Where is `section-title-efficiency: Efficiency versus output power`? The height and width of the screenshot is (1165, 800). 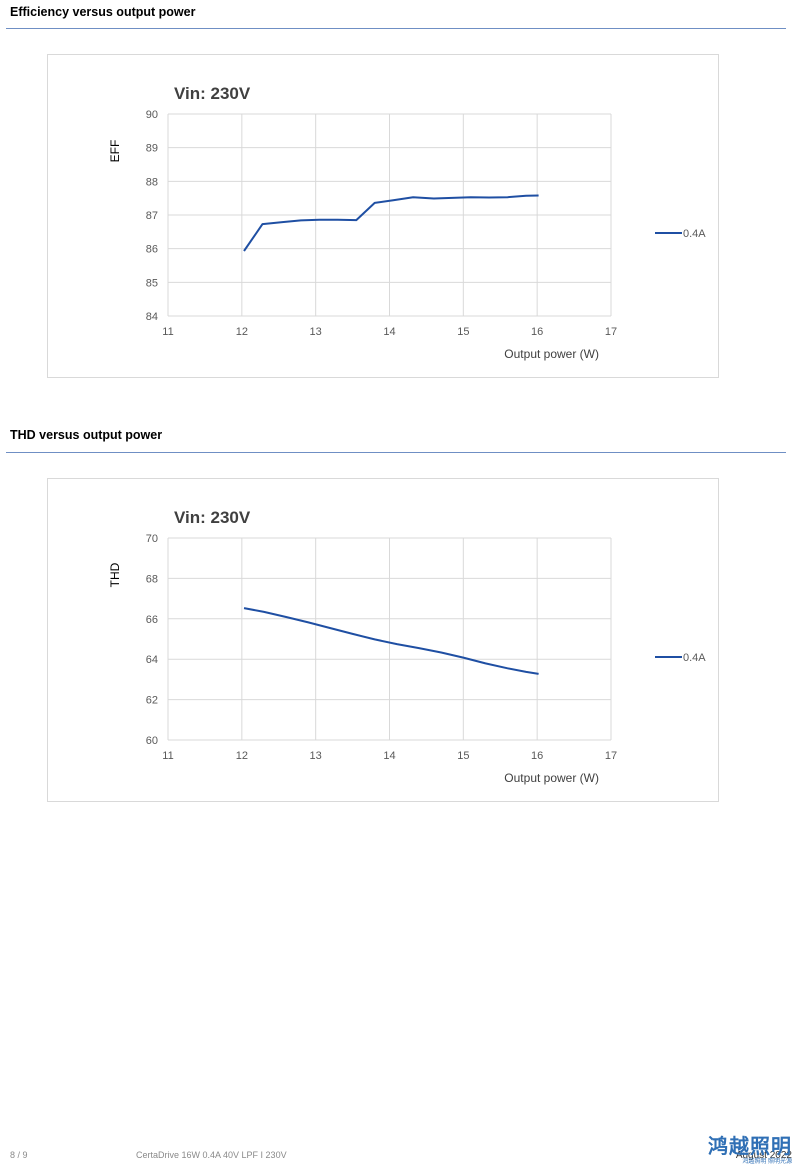
section-title-efficiency: Efficiency versus output power is located at coordinates (103, 12).